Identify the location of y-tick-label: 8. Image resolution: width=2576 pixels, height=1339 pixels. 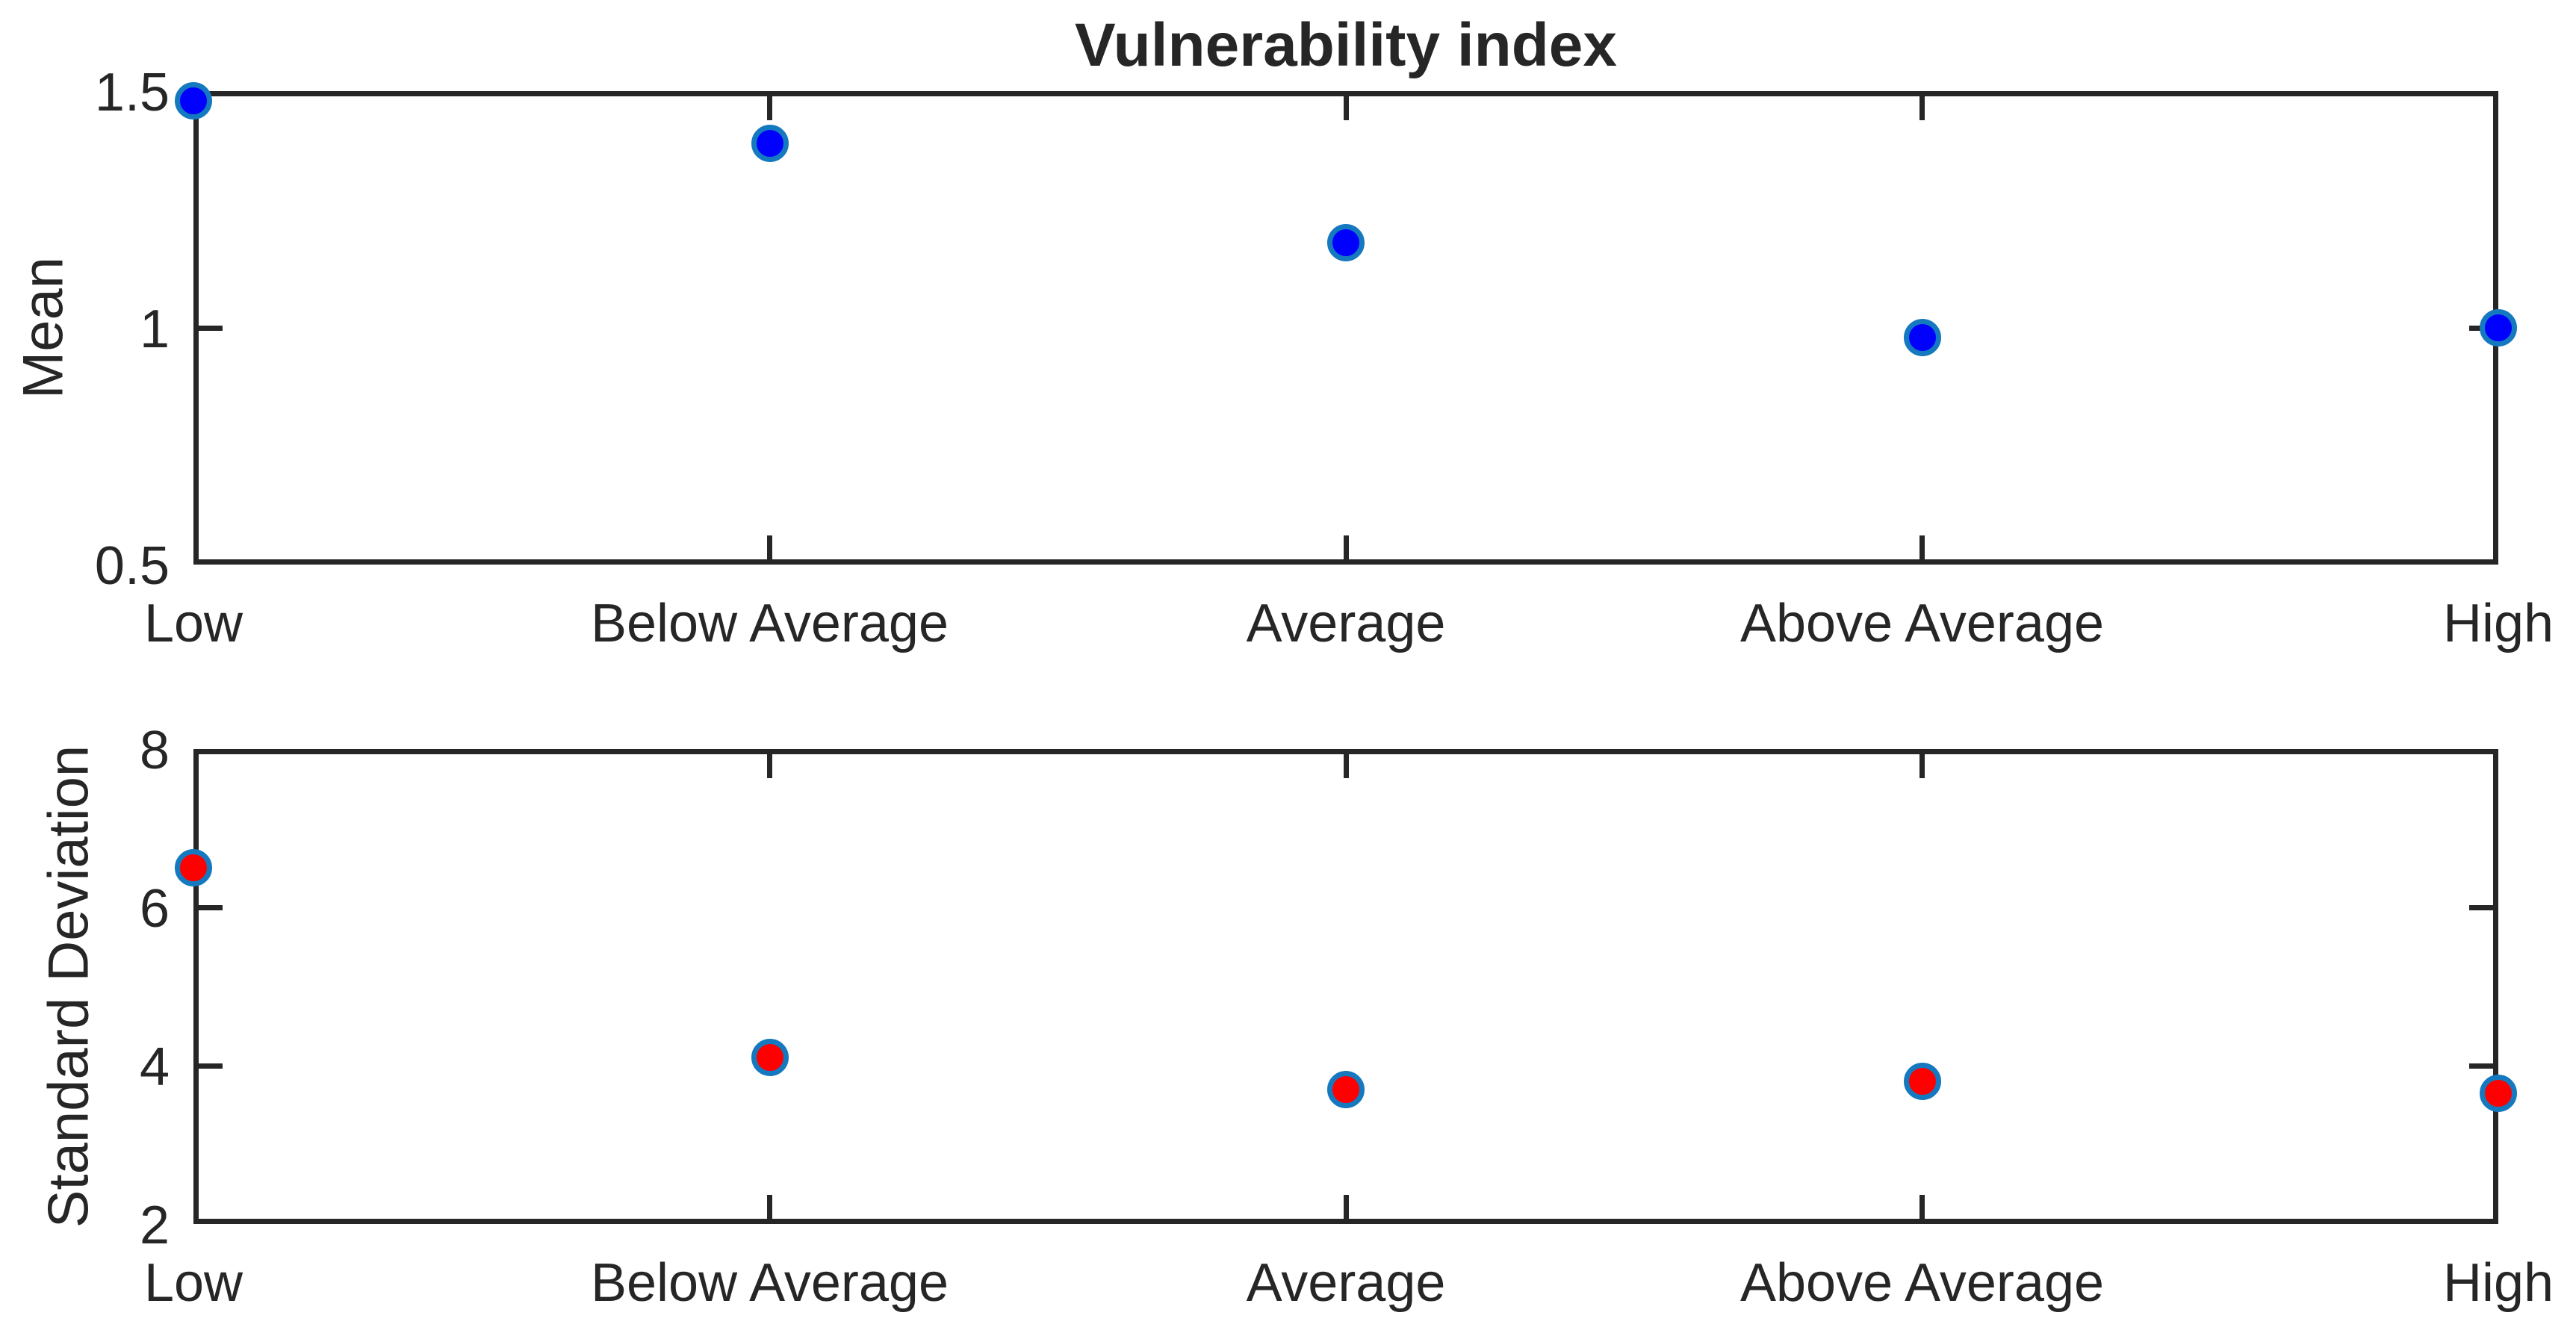
(154, 751).